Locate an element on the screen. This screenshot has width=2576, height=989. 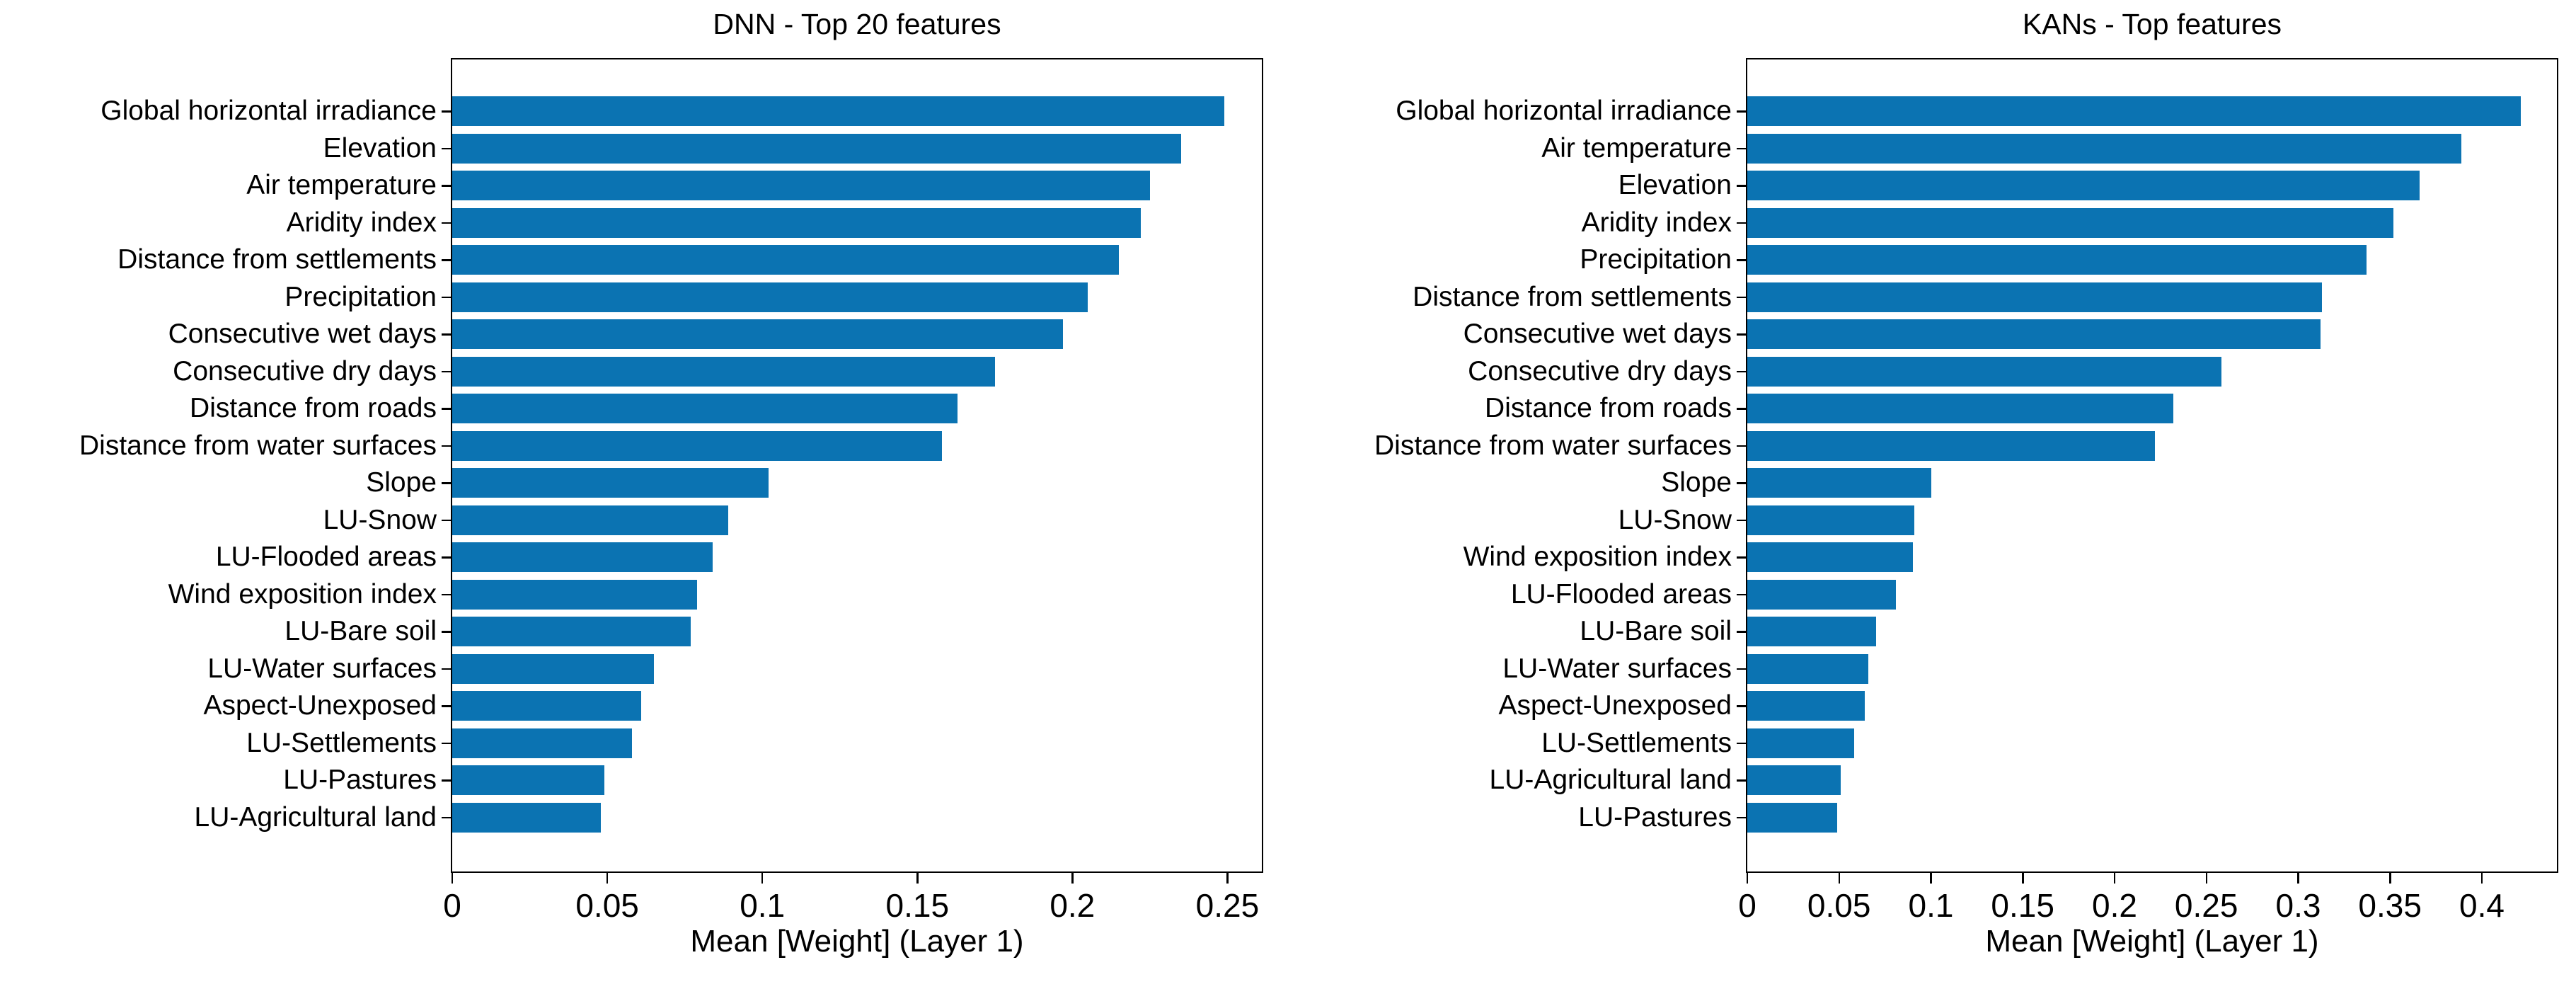
category-label: Distance from settlements is located at coordinates (277, 259).